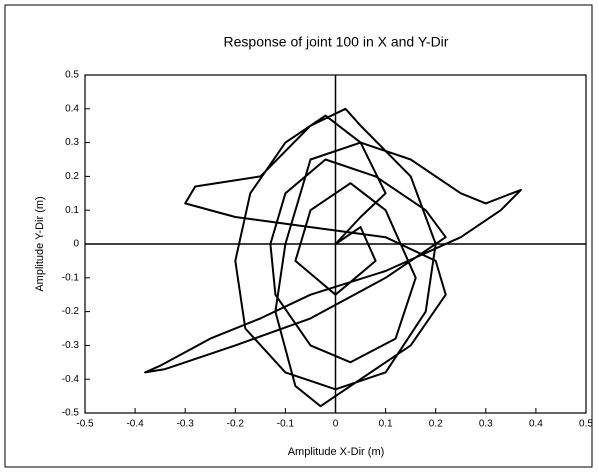 The height and width of the screenshot is (473, 598). What do you see at coordinates (486, 424) in the screenshot?
I see `x-tick-label: 0.3` at bounding box center [486, 424].